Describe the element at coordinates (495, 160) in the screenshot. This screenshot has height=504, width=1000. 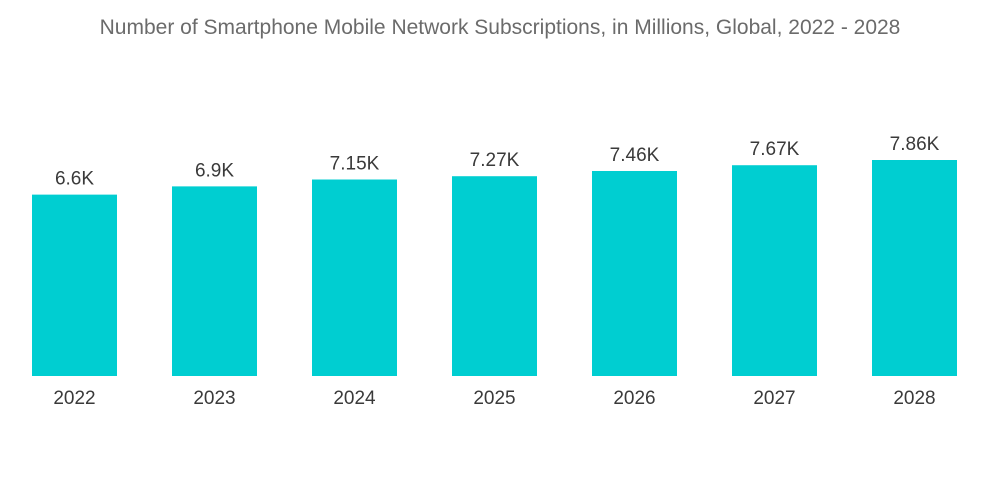
I see `data-label-2025: 7.27K` at that location.